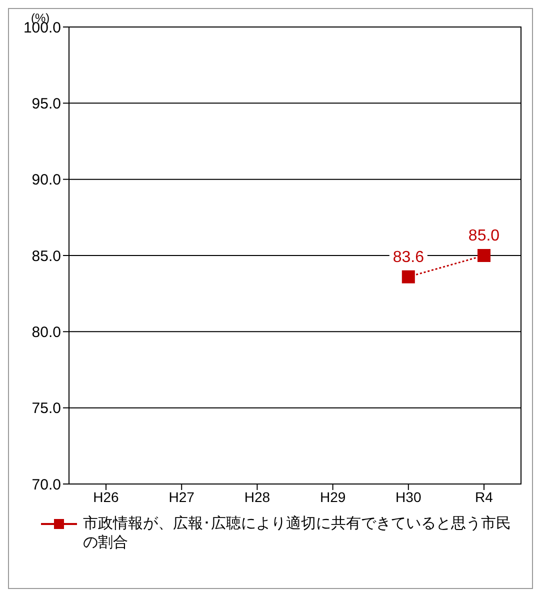 The height and width of the screenshot is (597, 539). Describe the element at coordinates (46, 180) in the screenshot. I see `y-tick-label: 90.0` at that location.